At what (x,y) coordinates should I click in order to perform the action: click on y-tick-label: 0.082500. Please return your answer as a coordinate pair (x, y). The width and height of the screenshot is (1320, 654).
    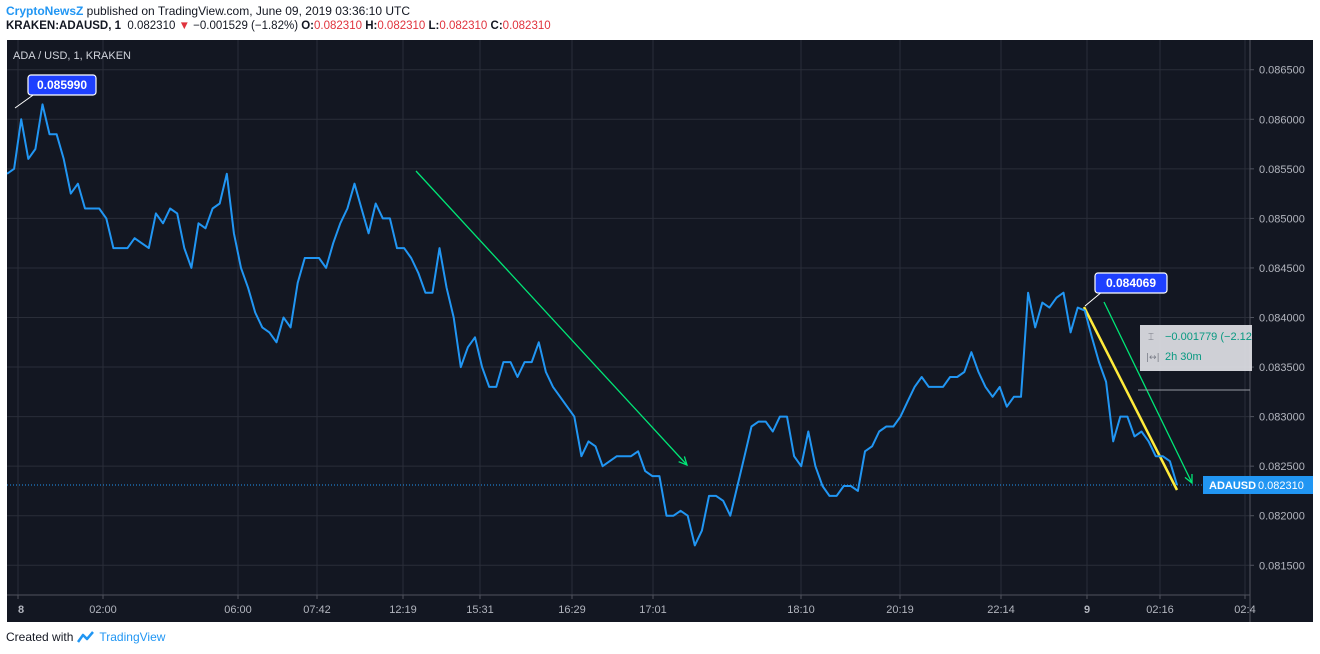
    Looking at the image, I should click on (1282, 467).